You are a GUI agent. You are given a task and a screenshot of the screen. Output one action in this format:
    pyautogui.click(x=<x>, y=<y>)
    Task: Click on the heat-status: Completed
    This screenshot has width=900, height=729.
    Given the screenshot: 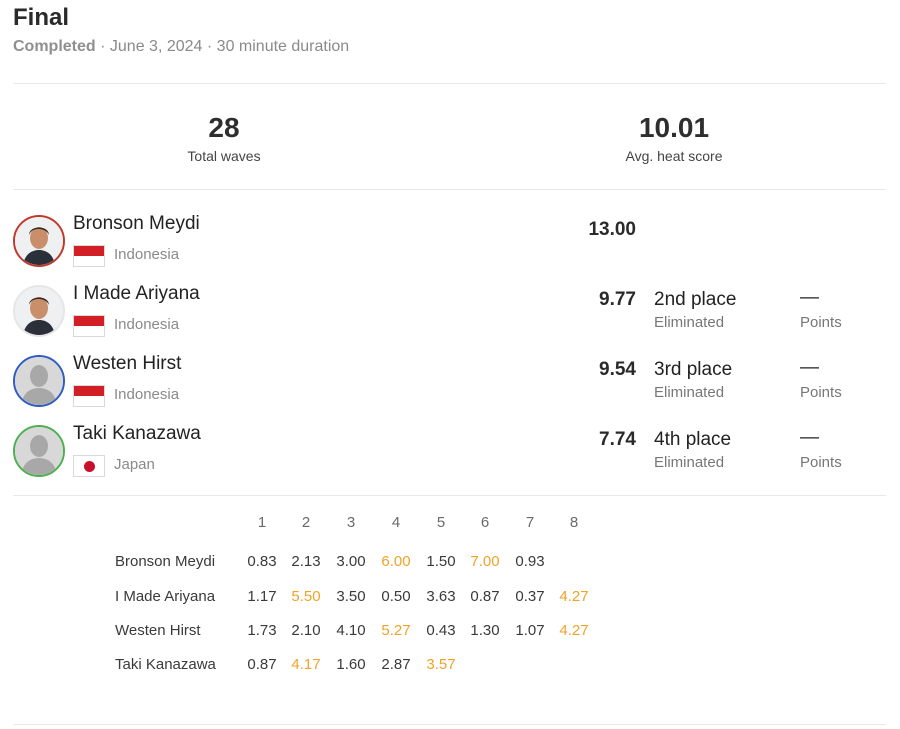 What is the action you would take?
    pyautogui.click(x=54, y=46)
    